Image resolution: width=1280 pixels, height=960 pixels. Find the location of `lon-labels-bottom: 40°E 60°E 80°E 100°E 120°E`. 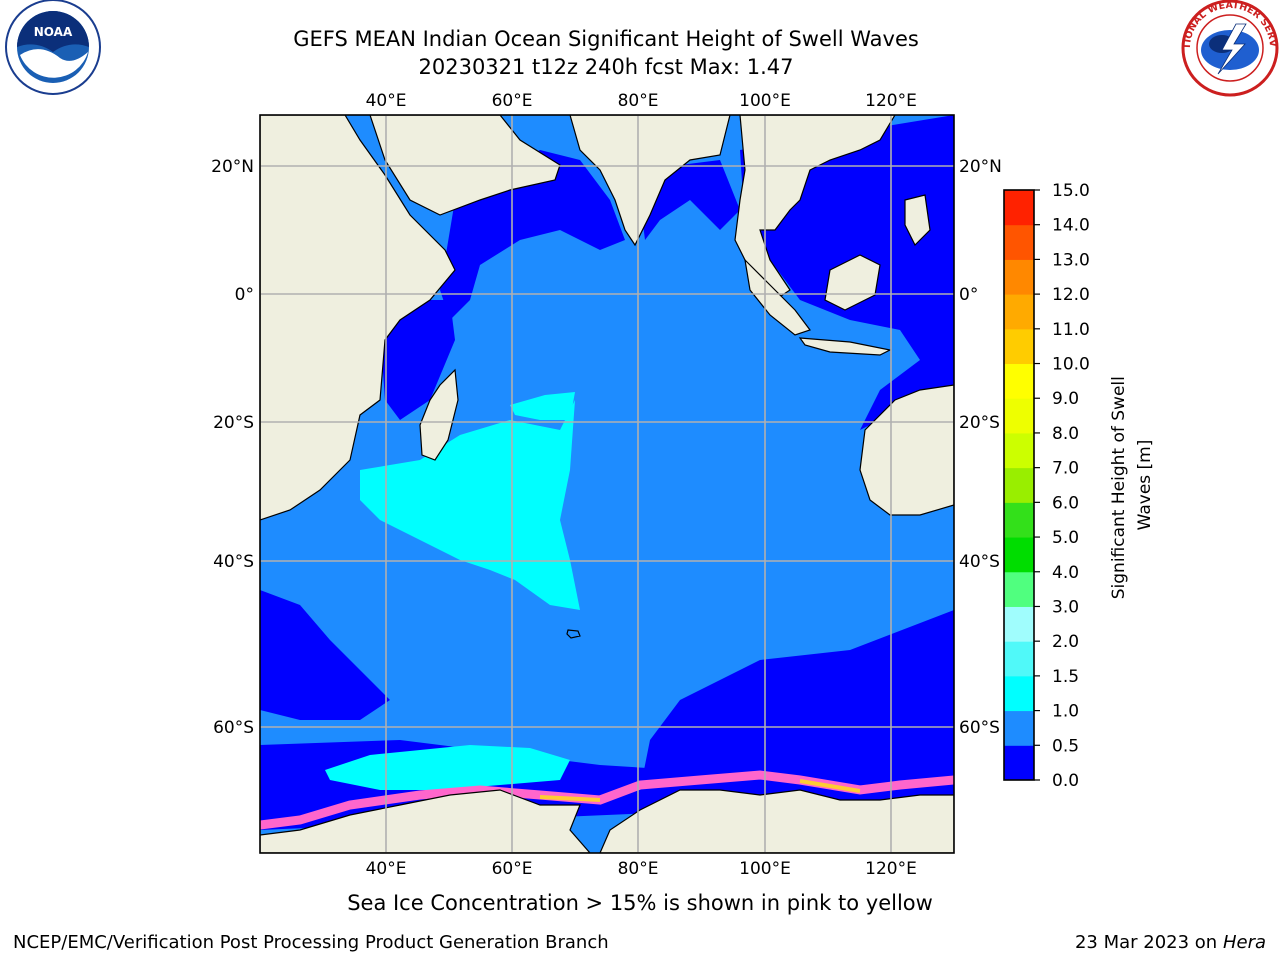

lon-labels-bottom: 40°E 60°E 80°E 100°E 120°E is located at coordinates (641, 869).